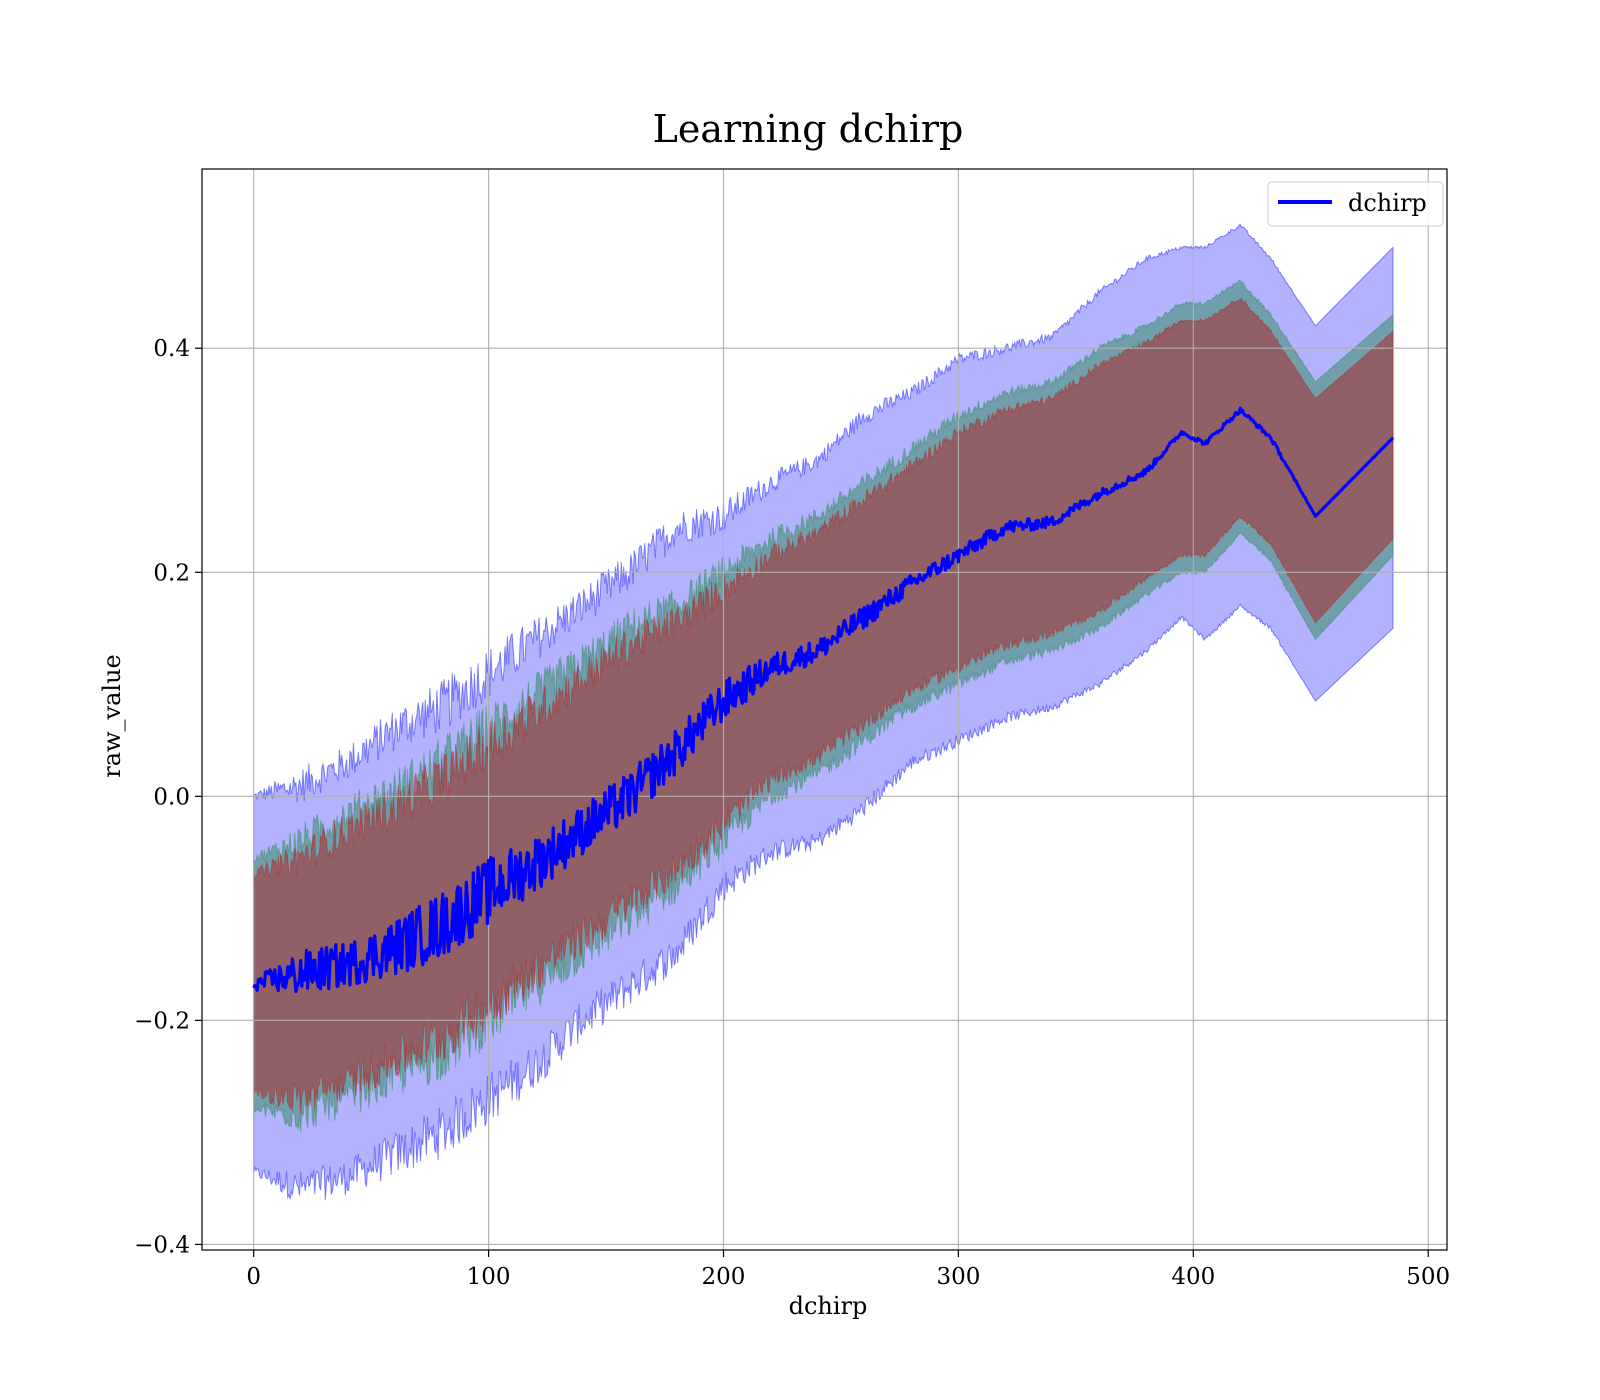 Image resolution: width=1600 pixels, height=1400 pixels. I want to click on x-tick-label-5: 500, so click(1428, 1277).